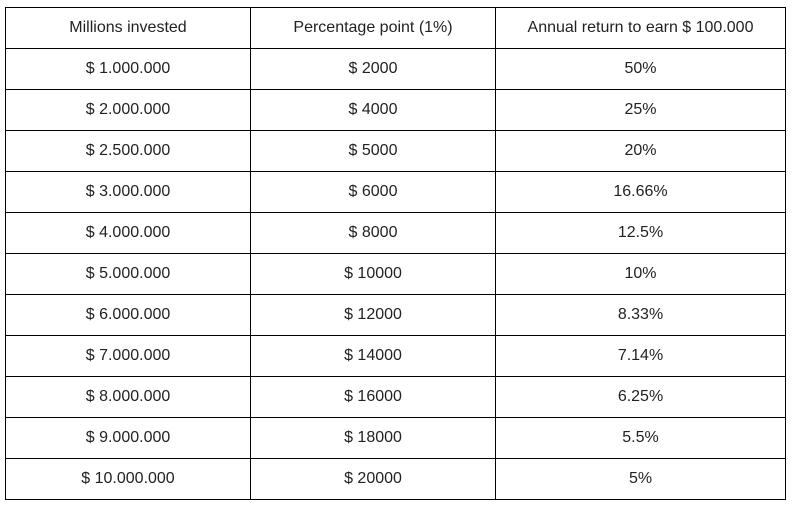 Image resolution: width=794 pixels, height=509 pixels. Describe the element at coordinates (640, 192) in the screenshot. I see `cell-annual-return: 16.66%` at that location.